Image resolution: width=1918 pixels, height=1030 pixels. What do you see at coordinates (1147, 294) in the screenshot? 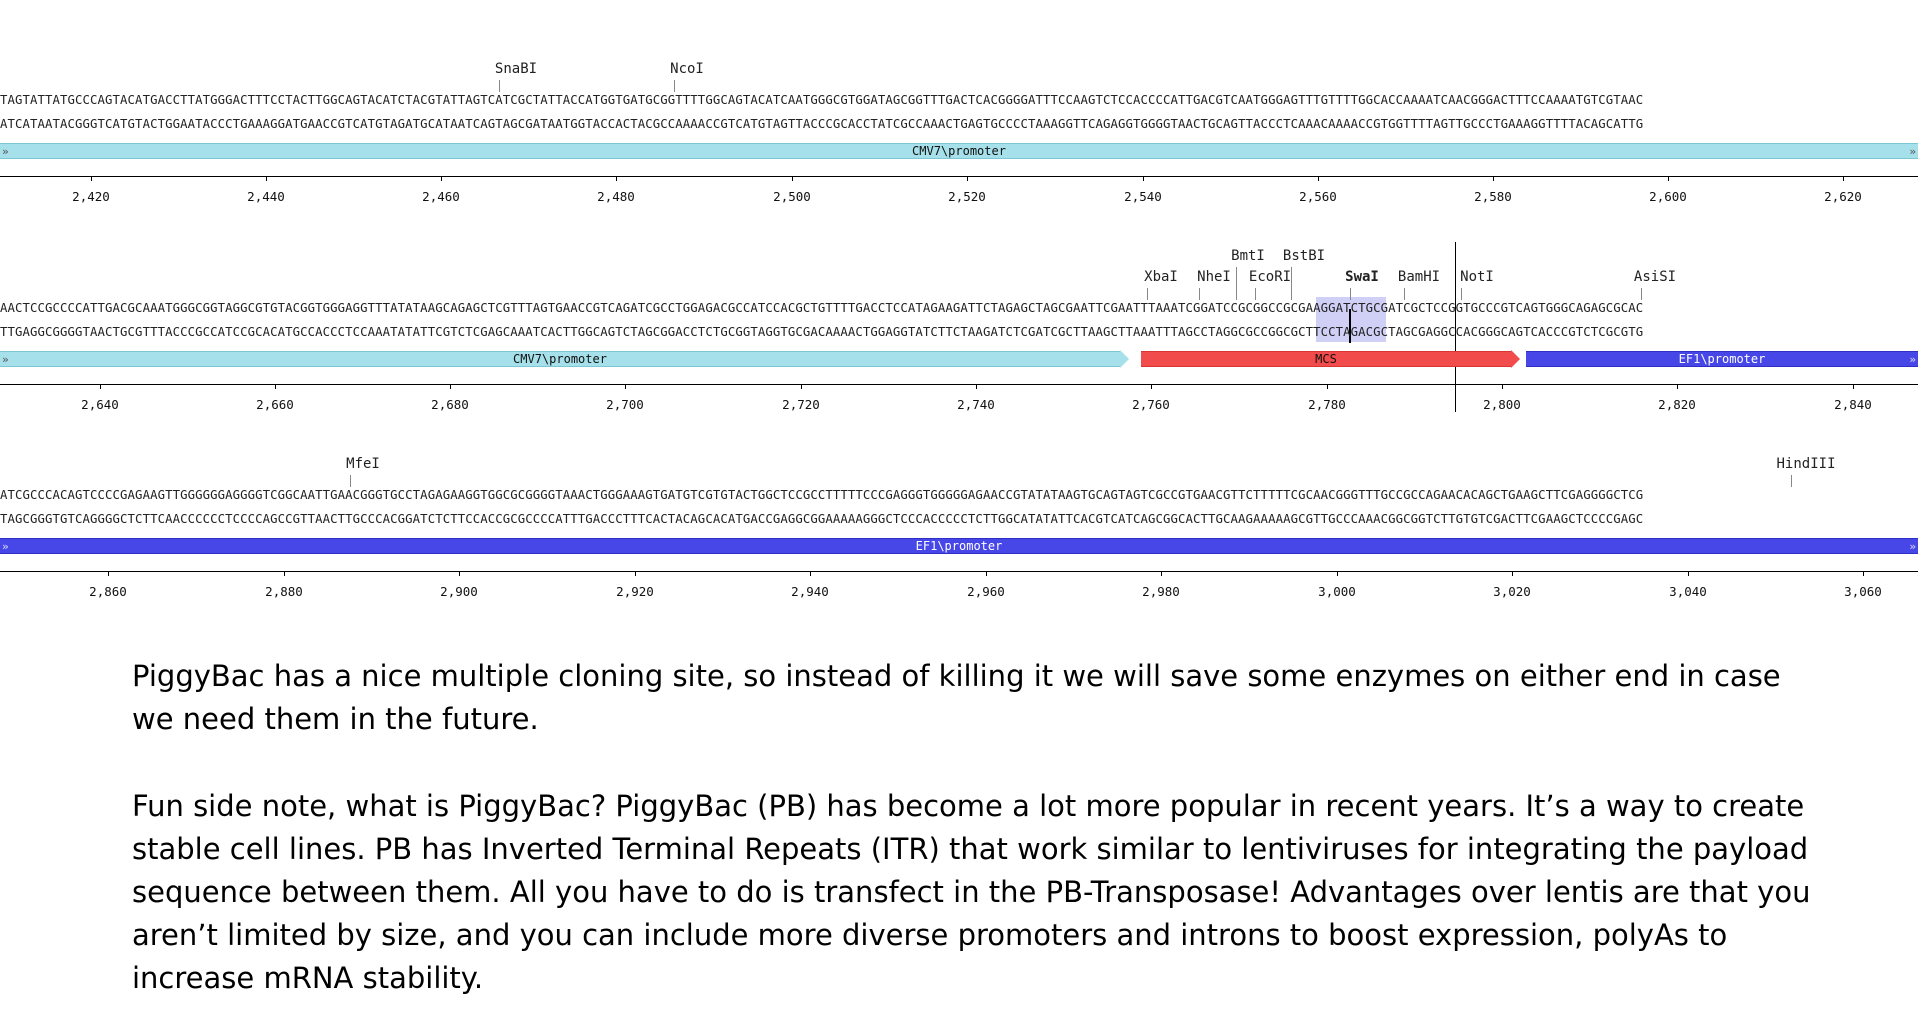
I see `enzyme-tick-xbai` at bounding box center [1147, 294].